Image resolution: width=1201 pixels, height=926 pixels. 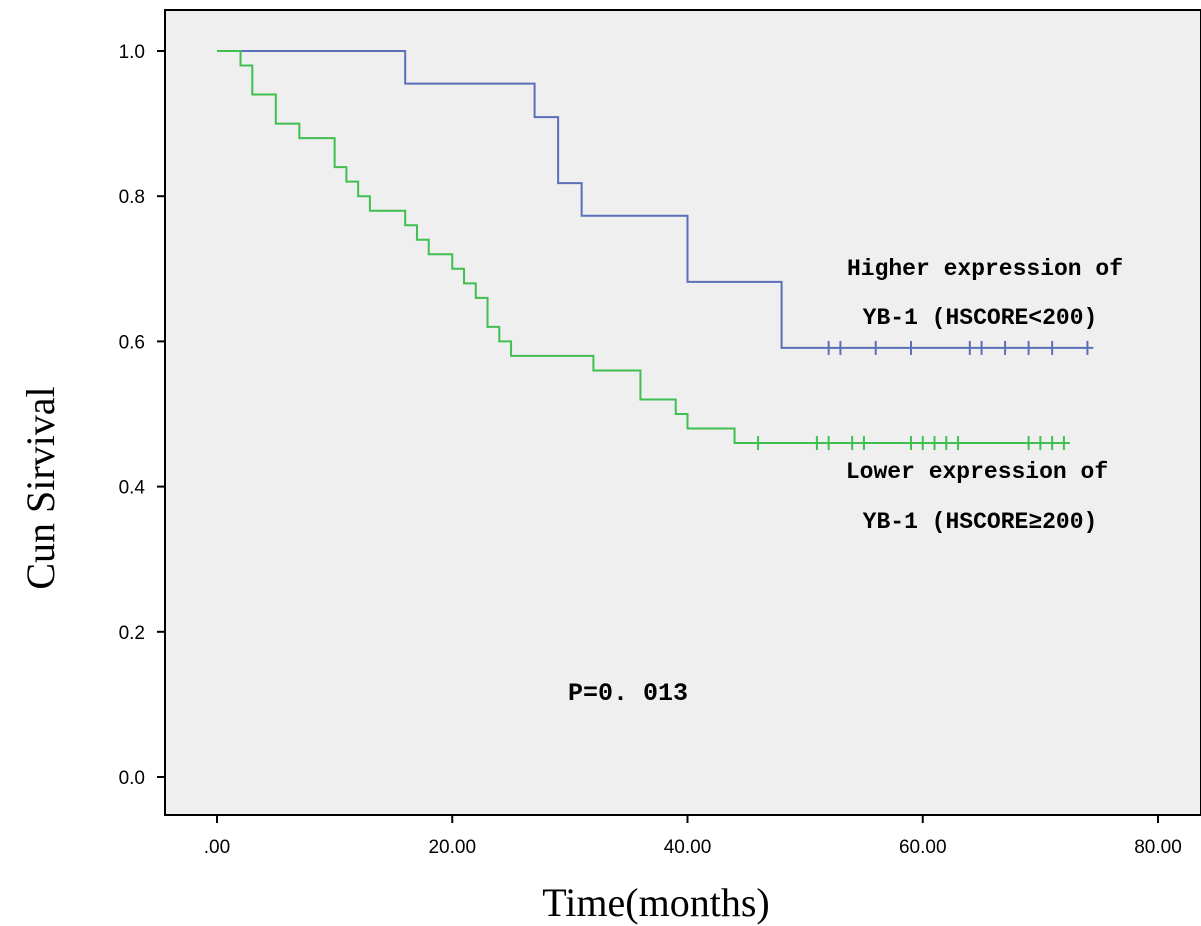 I want to click on y-tick-label-0: 0.0, so click(x=132, y=778).